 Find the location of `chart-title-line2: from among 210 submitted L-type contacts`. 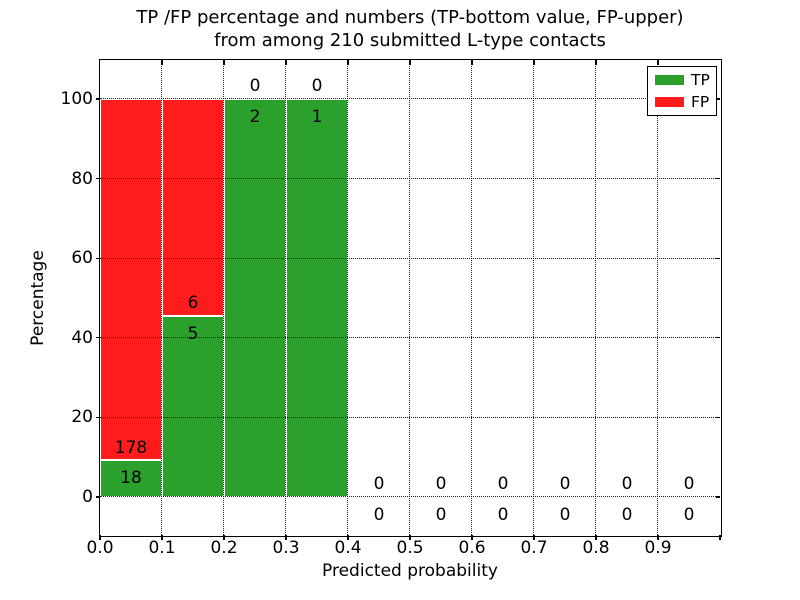

chart-title-line2: from among 210 submitted L-type contacts is located at coordinates (410, 40).